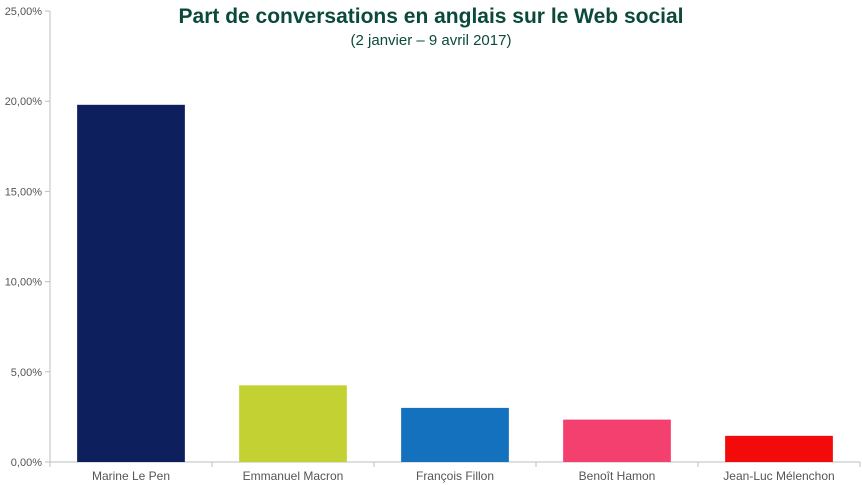 The height and width of the screenshot is (485, 862). Describe the element at coordinates (26, 373) in the screenshot. I see `y-tick-label: 5,00%` at that location.